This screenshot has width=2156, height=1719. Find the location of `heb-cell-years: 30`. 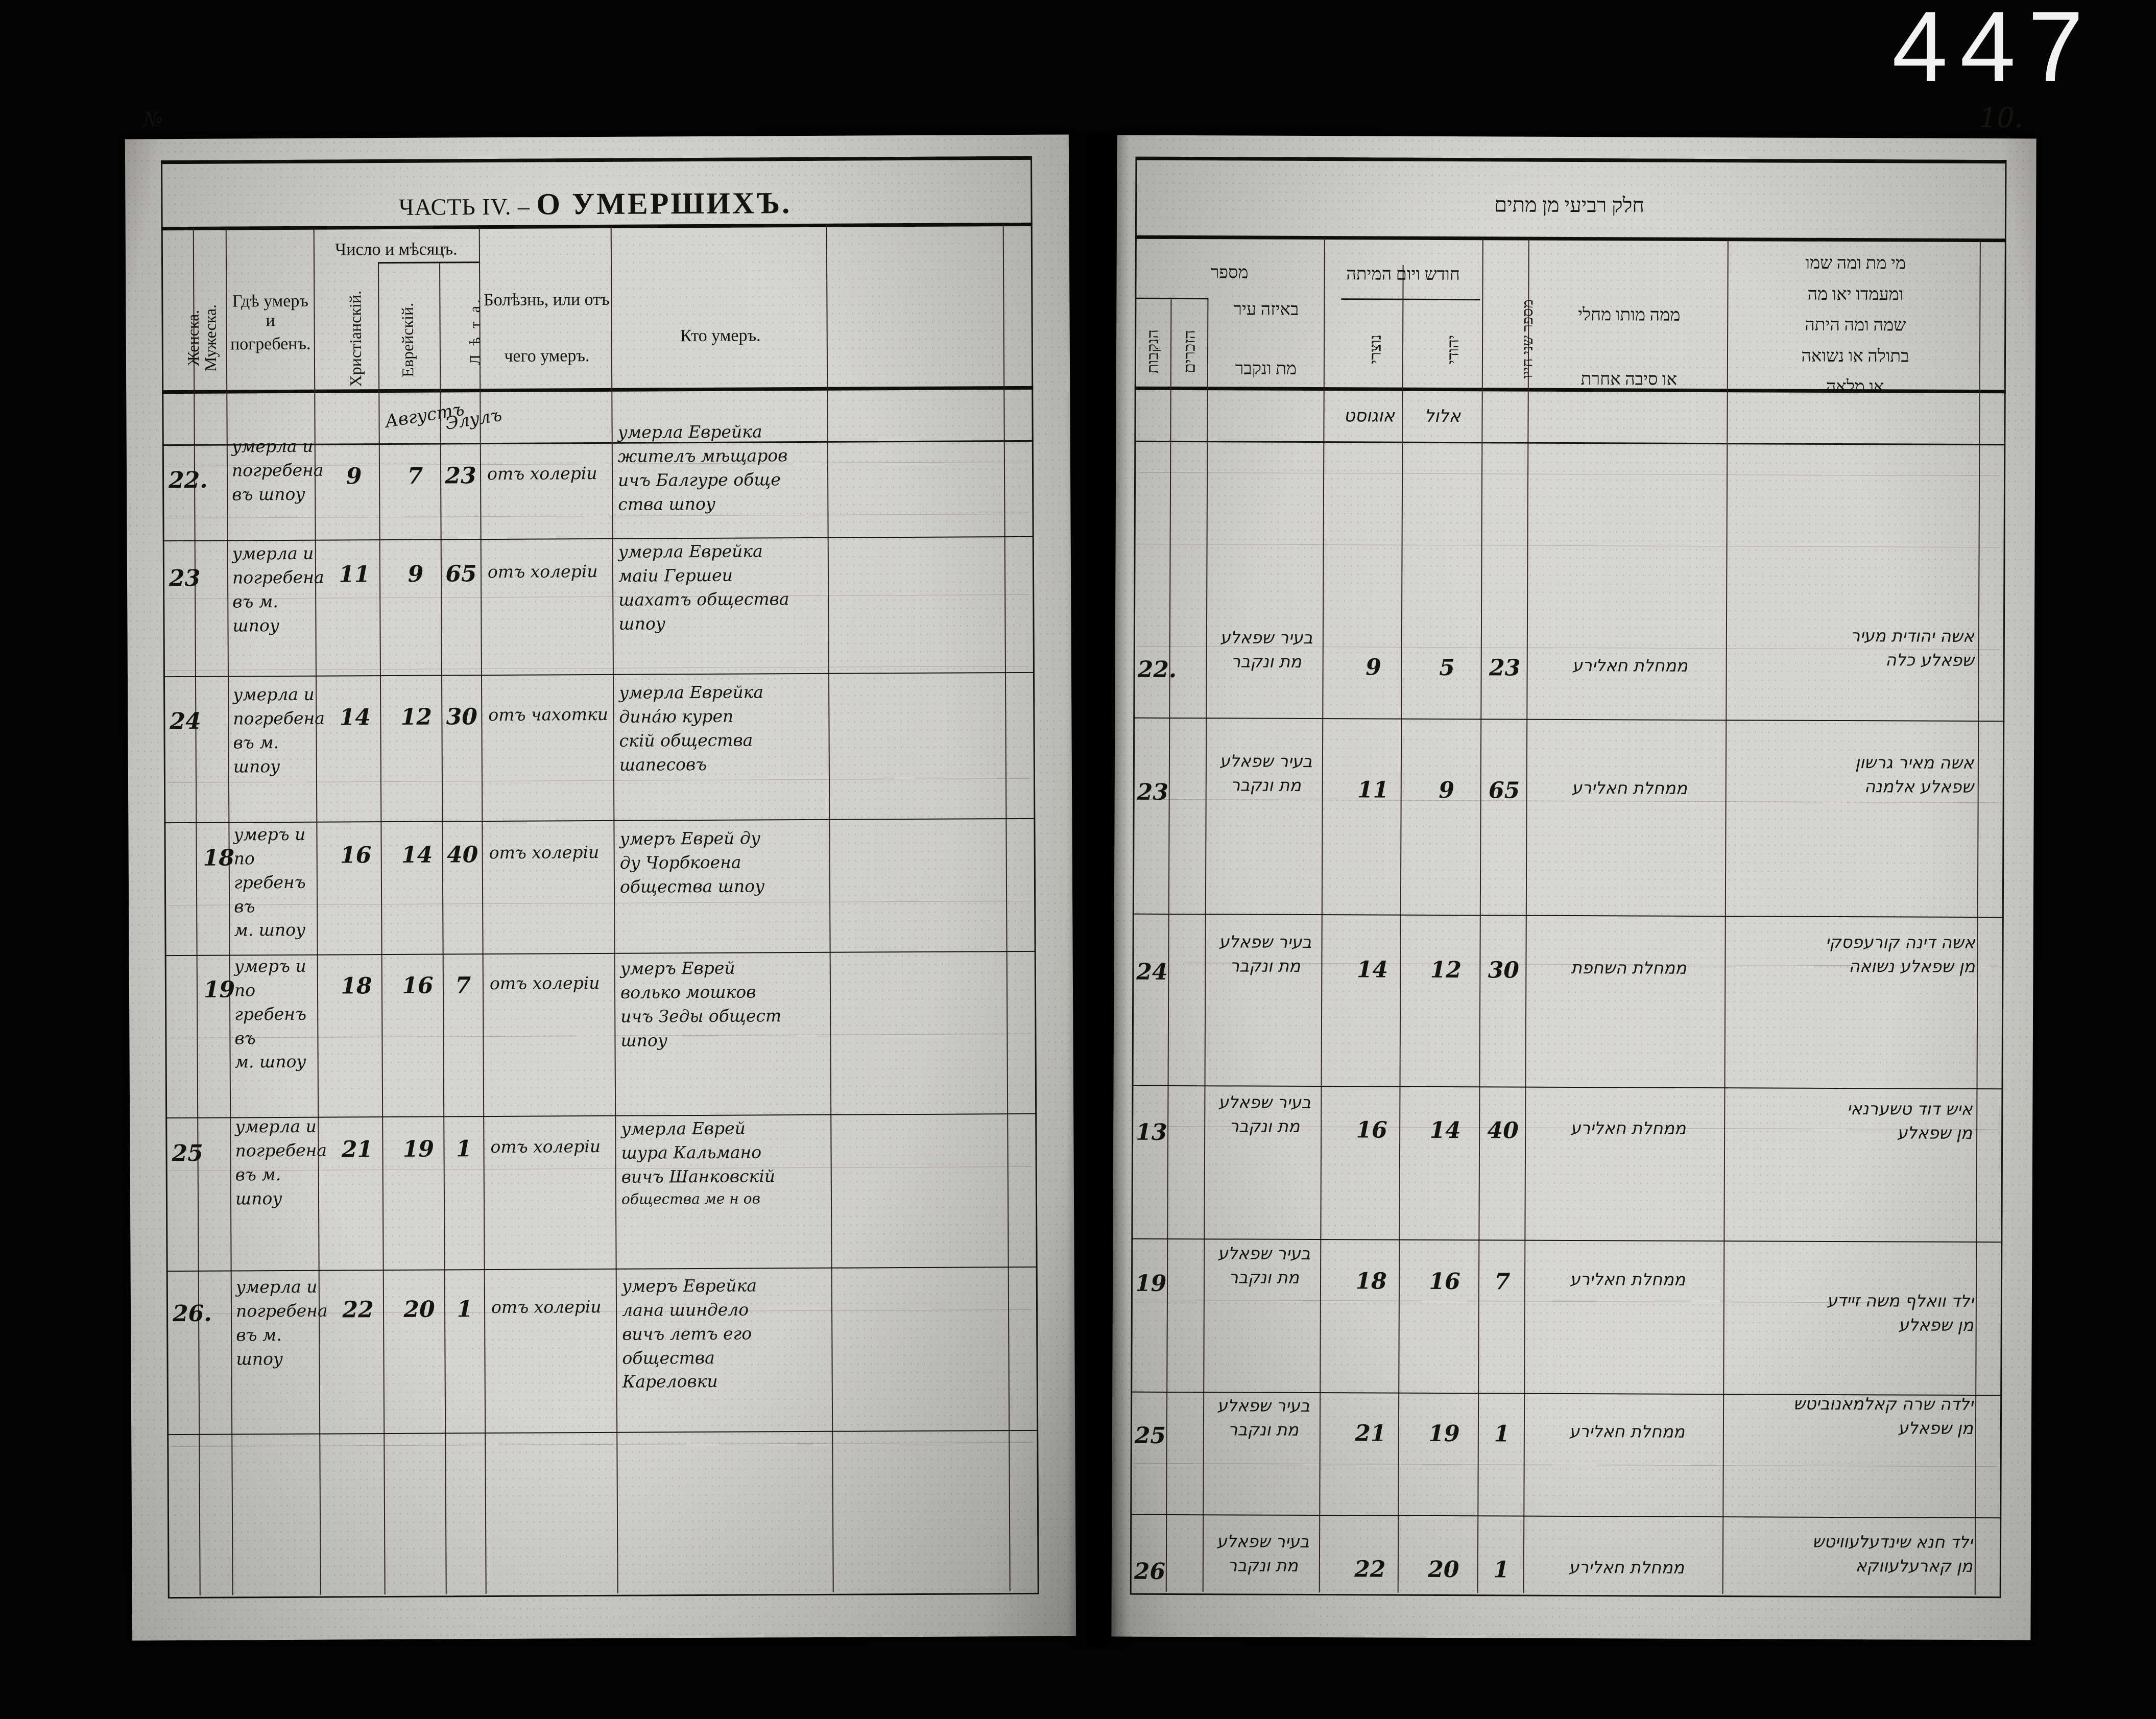

heb-cell-years: 30 is located at coordinates (1504, 971).